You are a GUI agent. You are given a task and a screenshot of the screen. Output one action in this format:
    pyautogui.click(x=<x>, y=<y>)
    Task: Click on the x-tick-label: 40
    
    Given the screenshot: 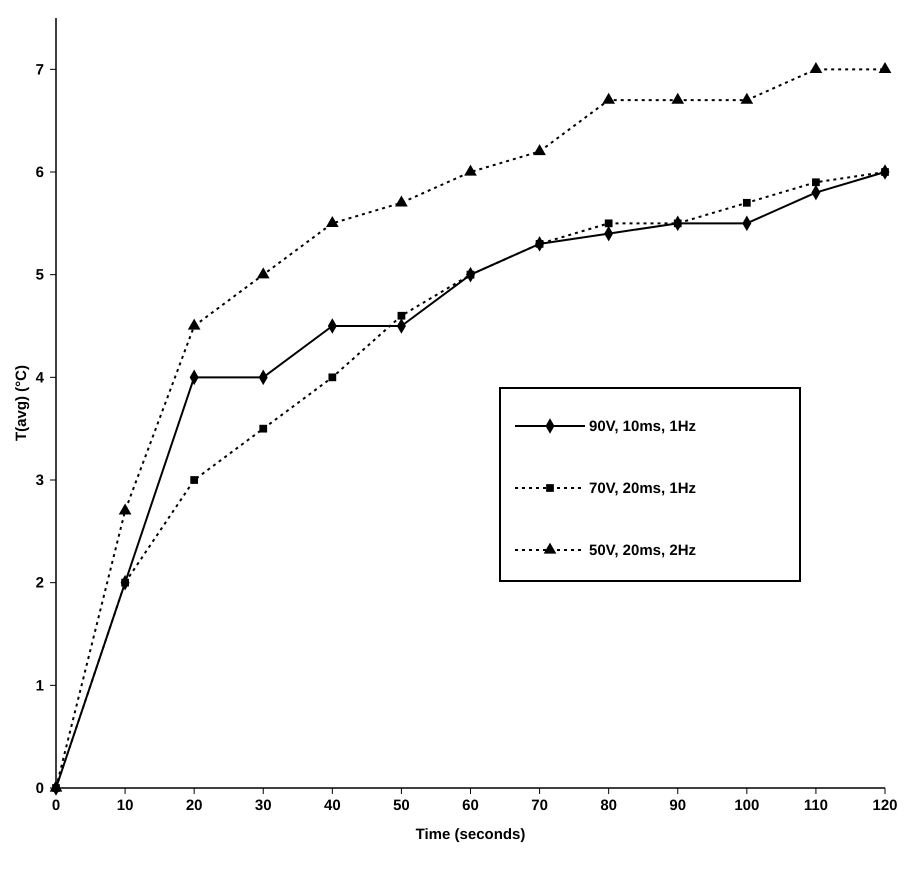 What is the action you would take?
    pyautogui.click(x=332, y=805)
    